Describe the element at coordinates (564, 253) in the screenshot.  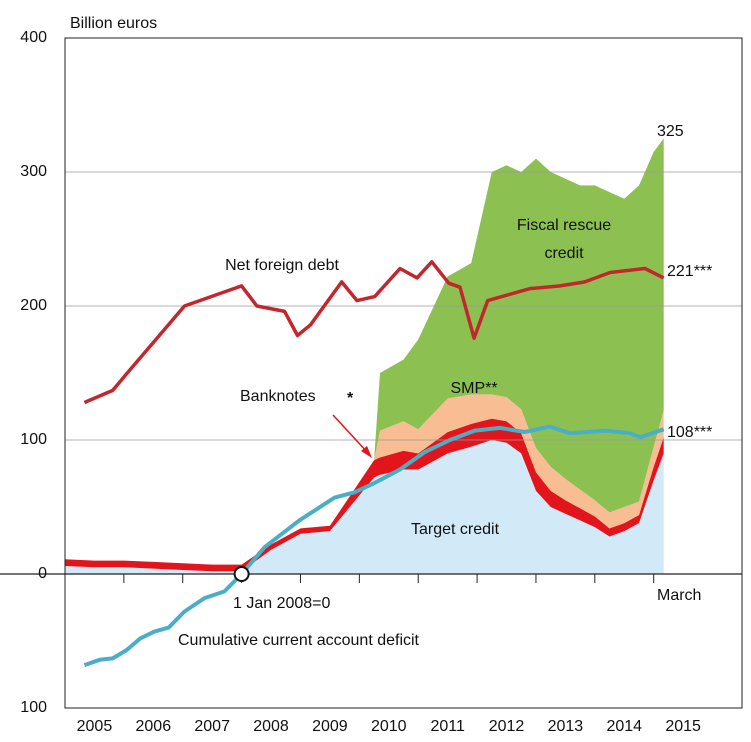
I see `annotation: credit` at that location.